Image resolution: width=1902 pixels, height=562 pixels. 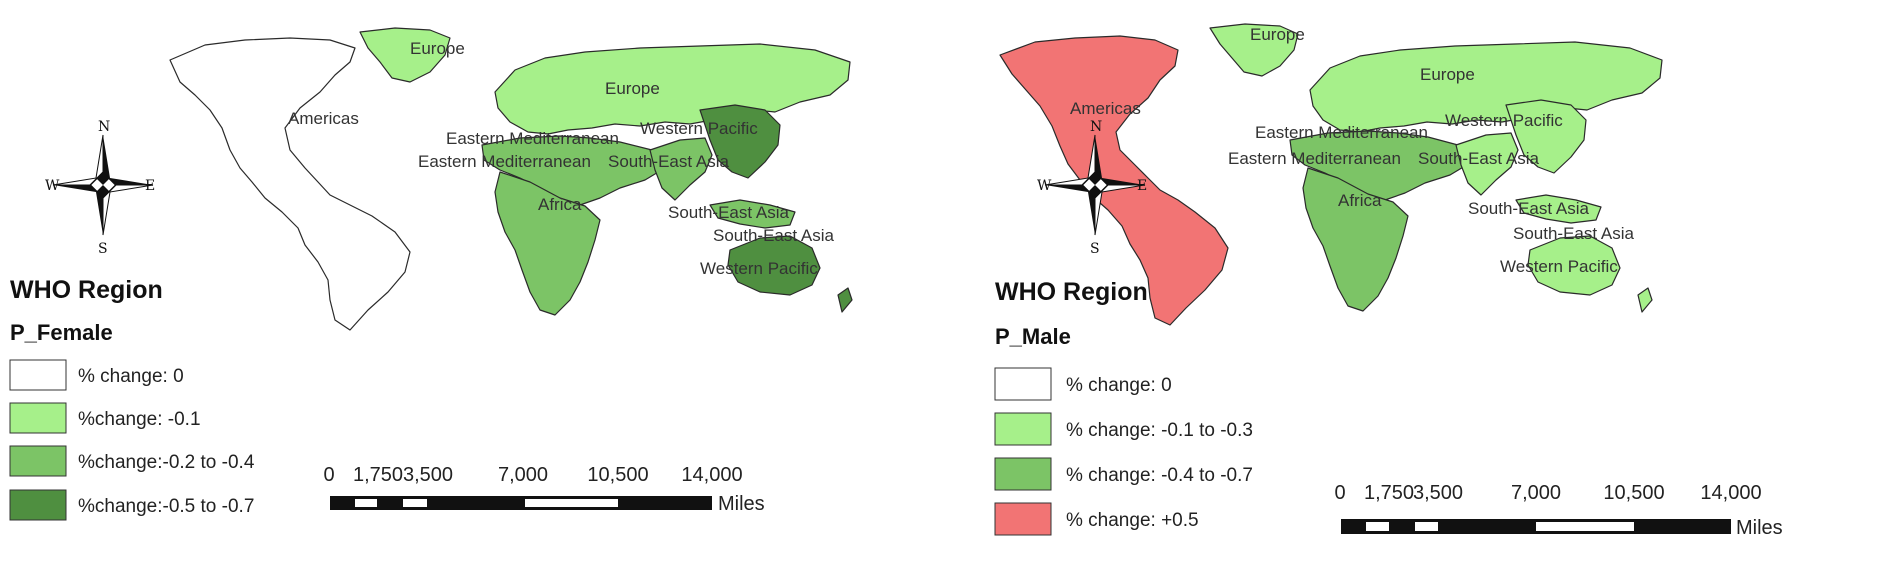 I want to click on legend-label-2: % change: -0.4 to -0.7, so click(x=1159, y=475).